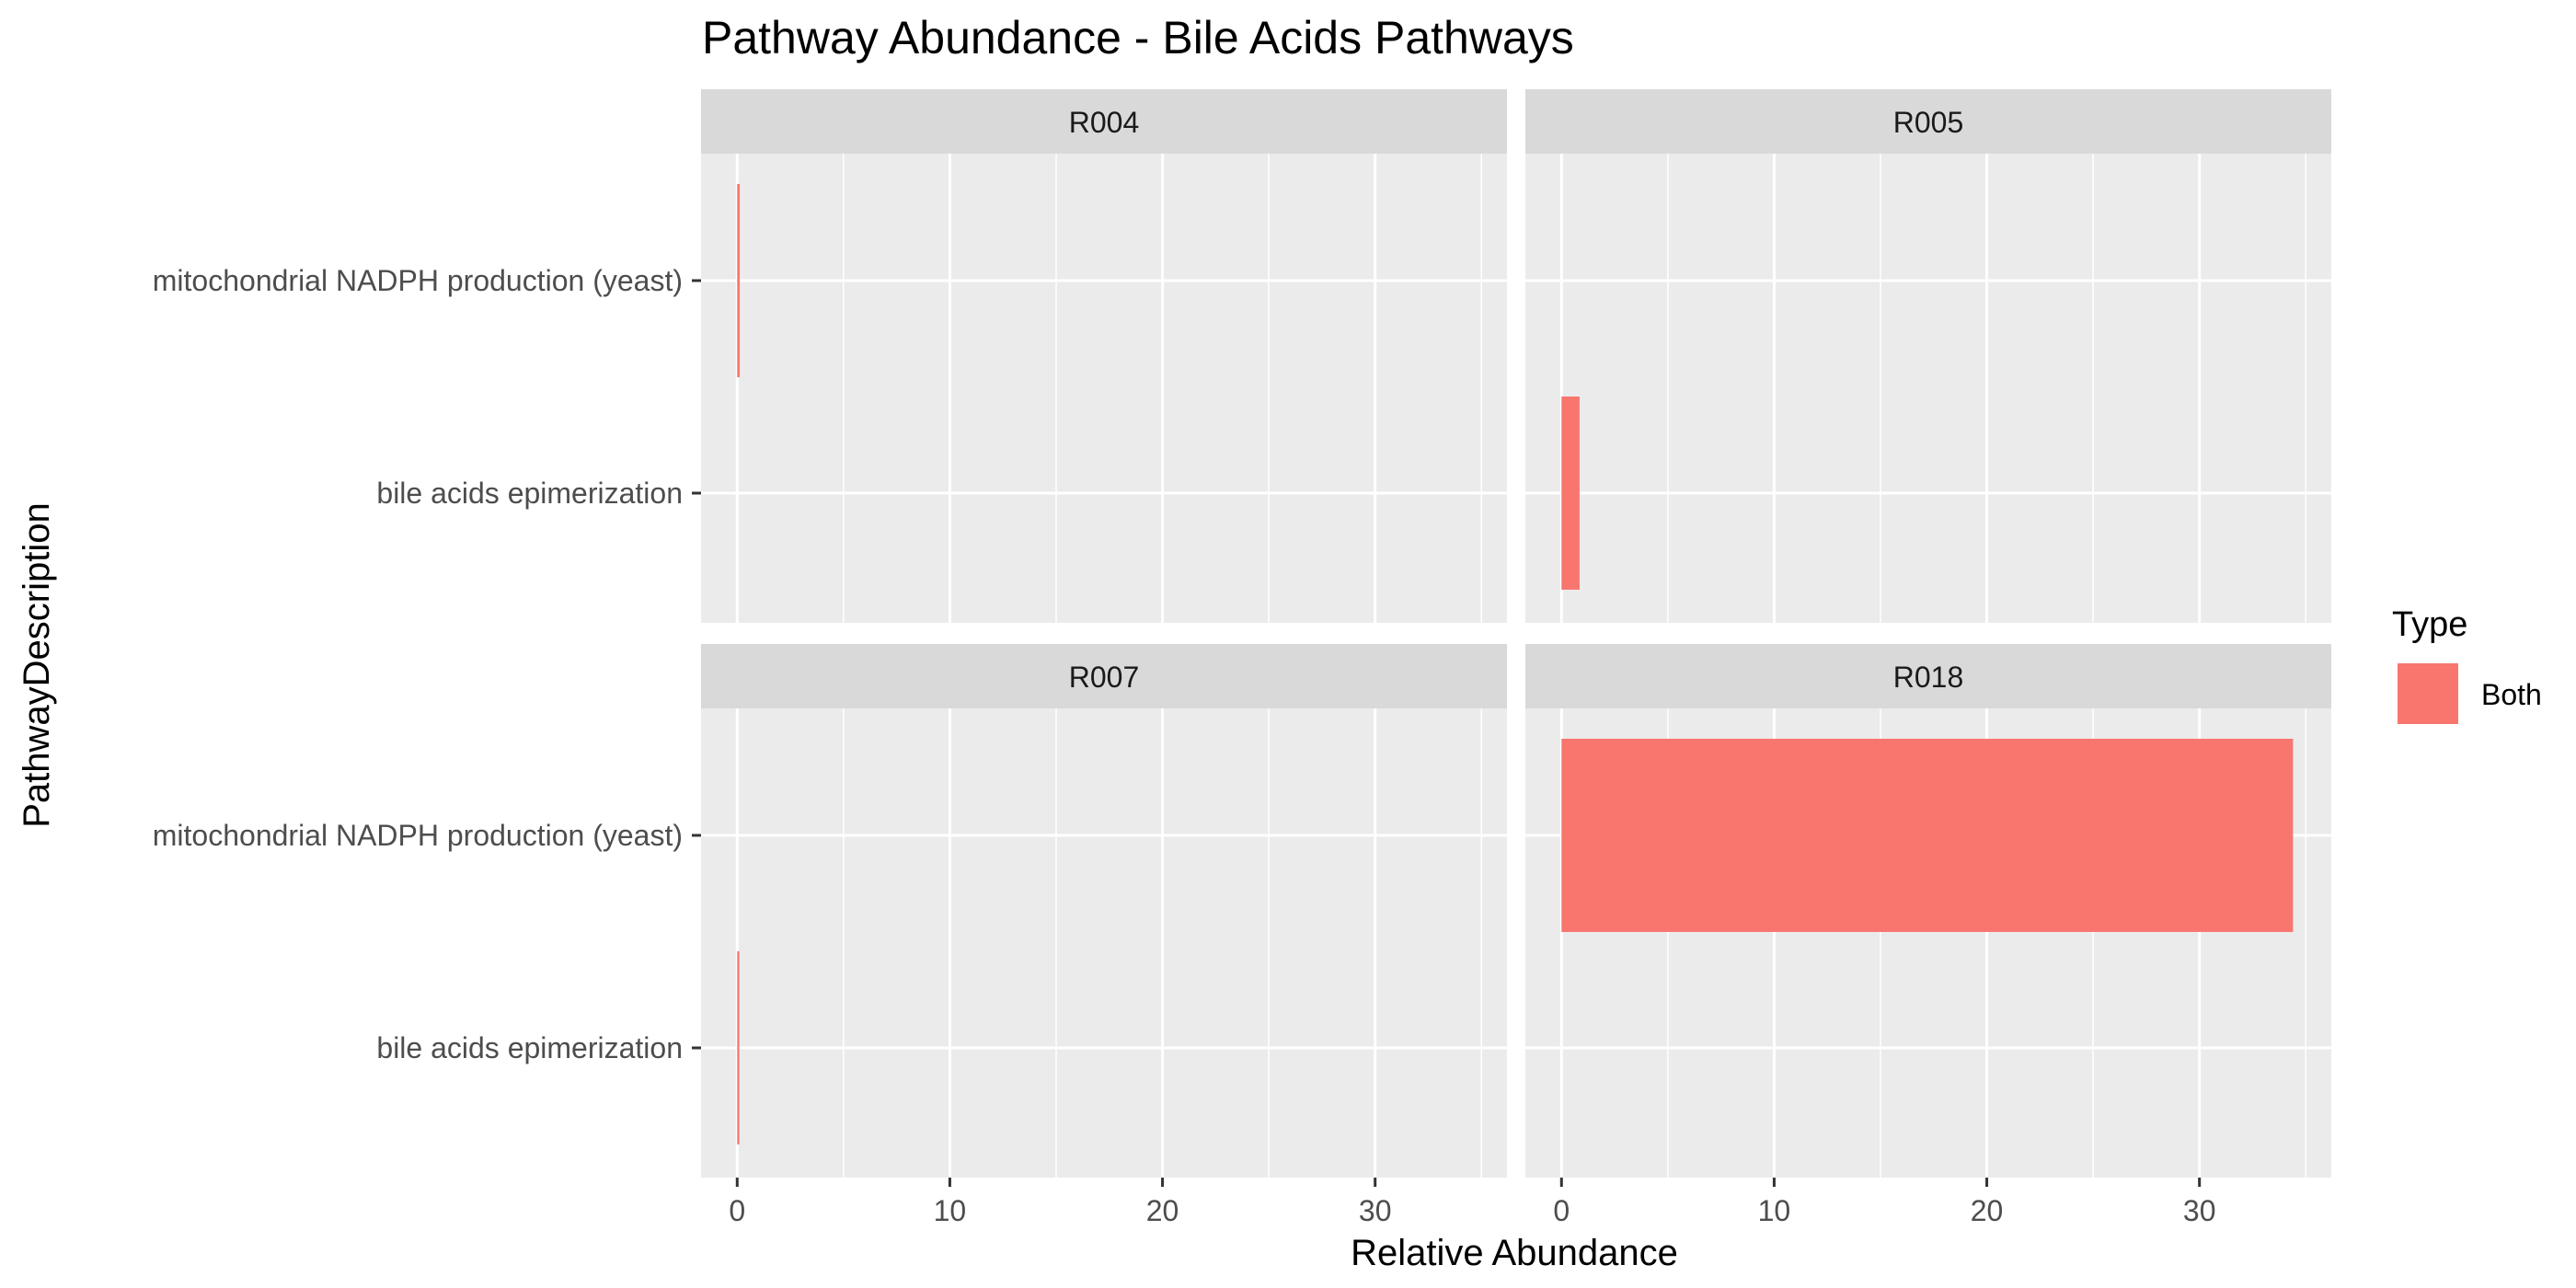 This screenshot has width=2576, height=1288. I want to click on legend: Type Both, so click(2467, 665).